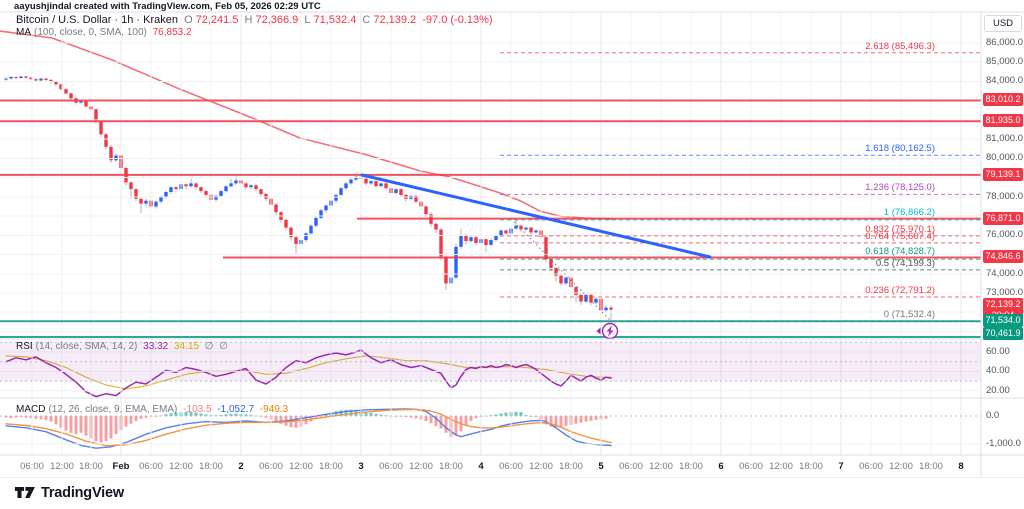 The height and width of the screenshot is (509, 1024). I want to click on rsi-params: (14, close, SMA, 14, 2), so click(86, 346).